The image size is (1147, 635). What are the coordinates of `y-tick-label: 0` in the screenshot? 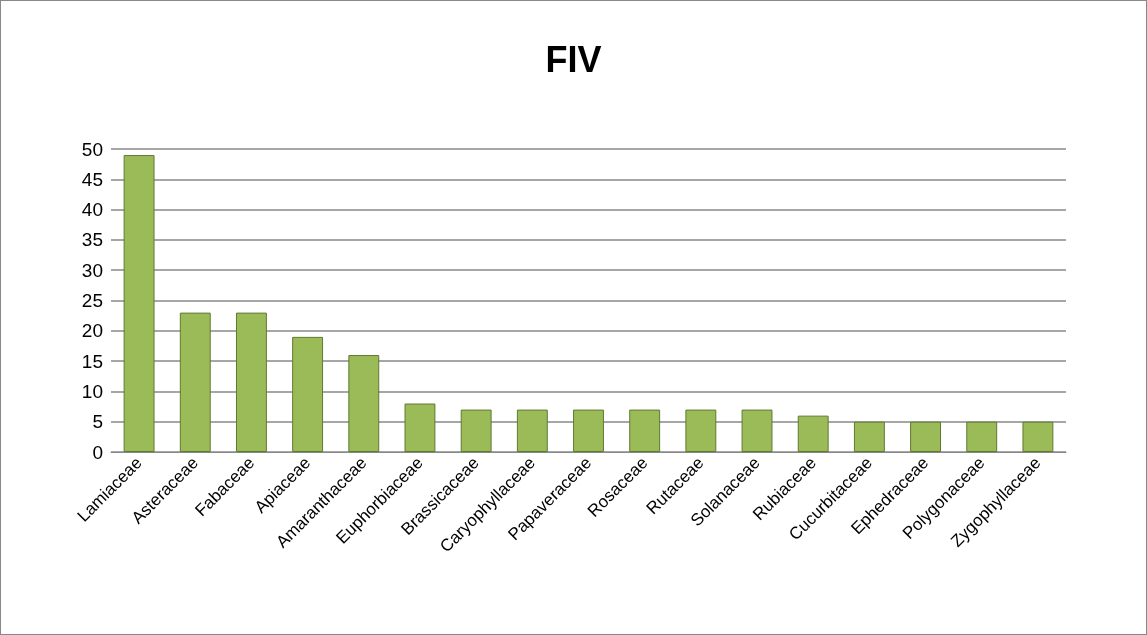 It's located at (97, 452).